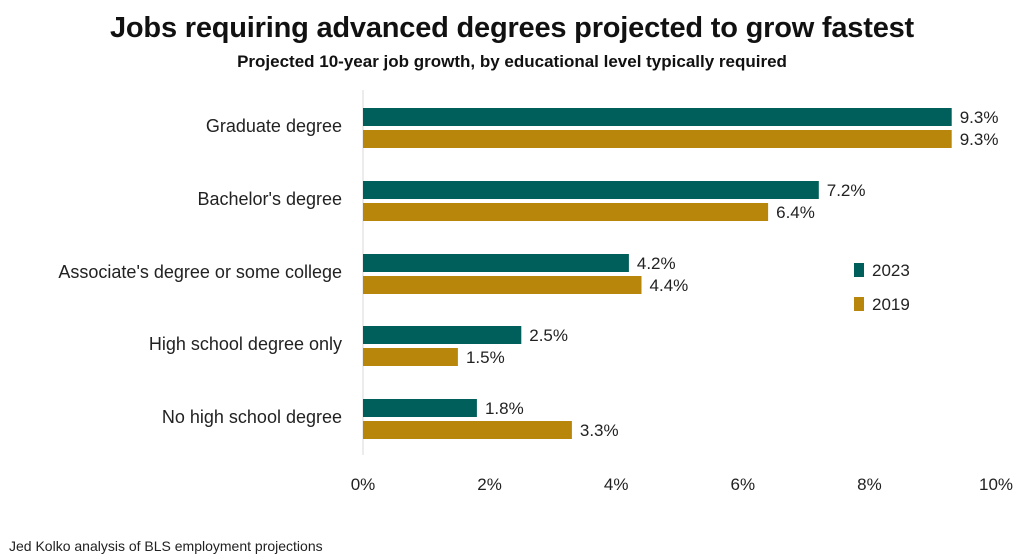 Image resolution: width=1024 pixels, height=560 pixels. I want to click on category-label: Associate's degree or some college, so click(200, 272).